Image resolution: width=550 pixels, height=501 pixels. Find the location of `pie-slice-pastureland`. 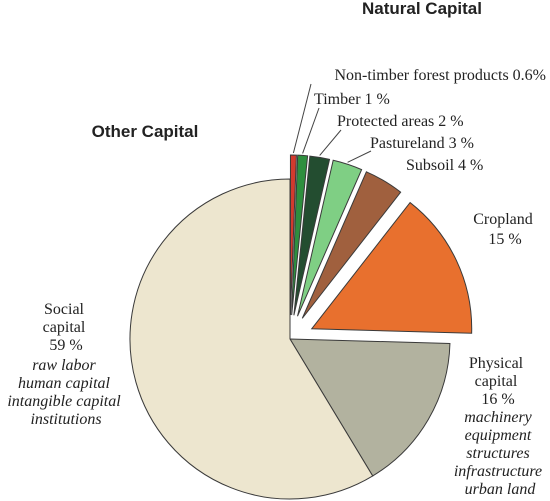

pie-slice-pastureland is located at coordinates (330, 238).